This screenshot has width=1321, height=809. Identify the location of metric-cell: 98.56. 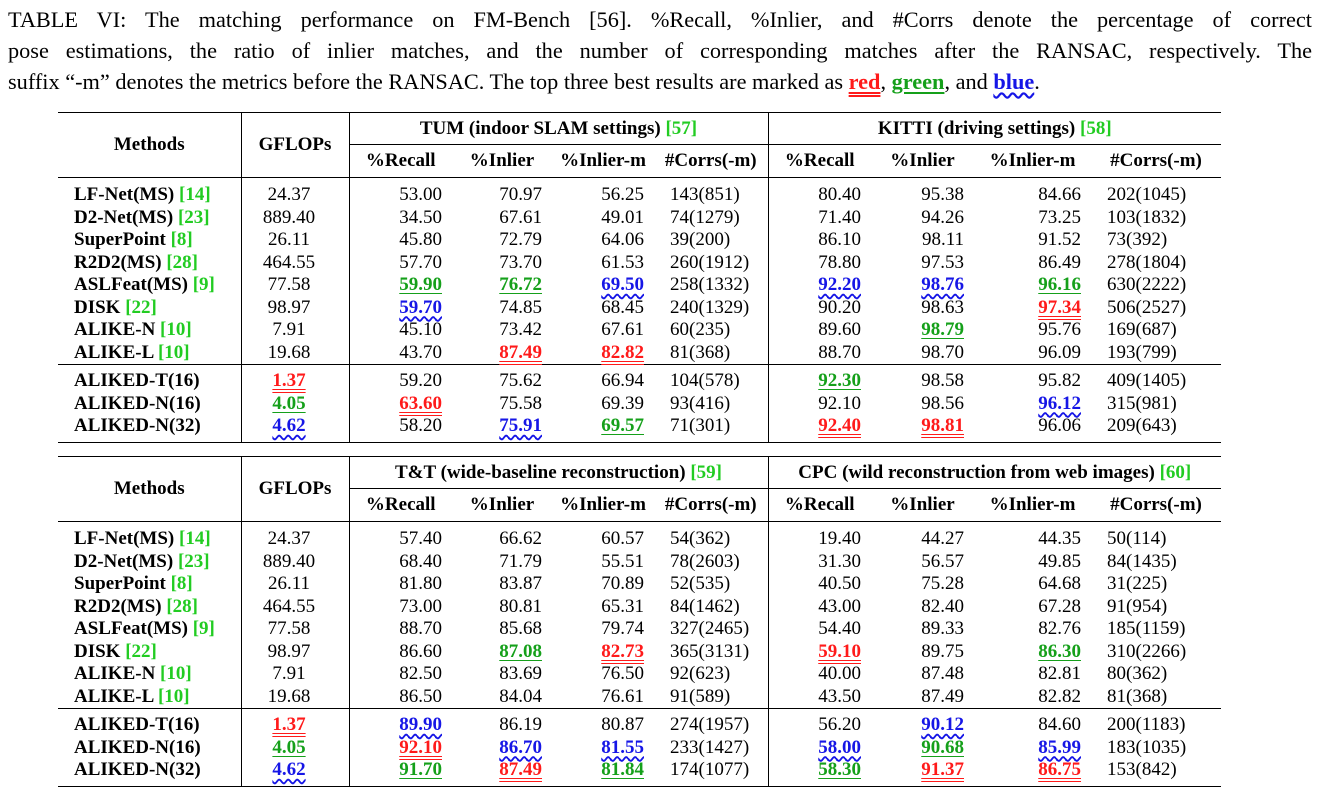
(922, 404).